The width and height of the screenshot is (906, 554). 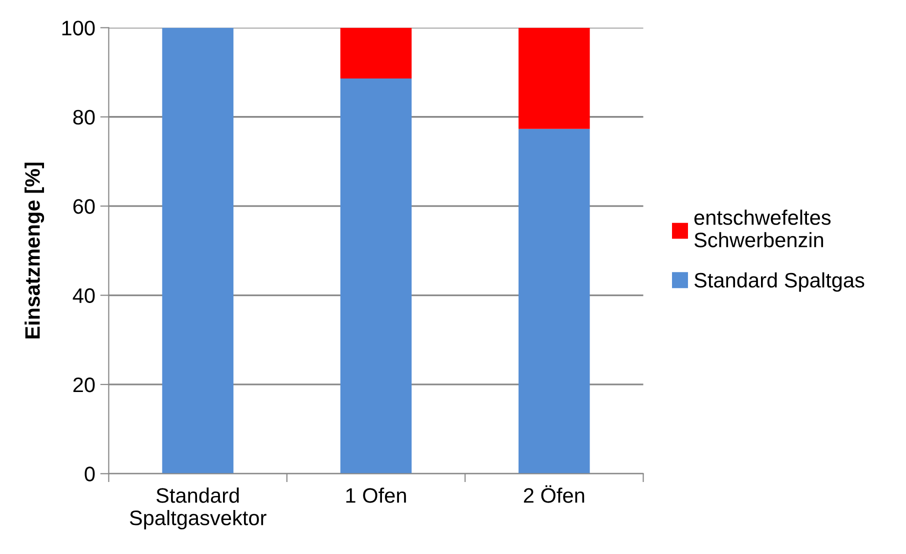 What do you see at coordinates (84, 384) in the screenshot?
I see `y-tick-label: 20` at bounding box center [84, 384].